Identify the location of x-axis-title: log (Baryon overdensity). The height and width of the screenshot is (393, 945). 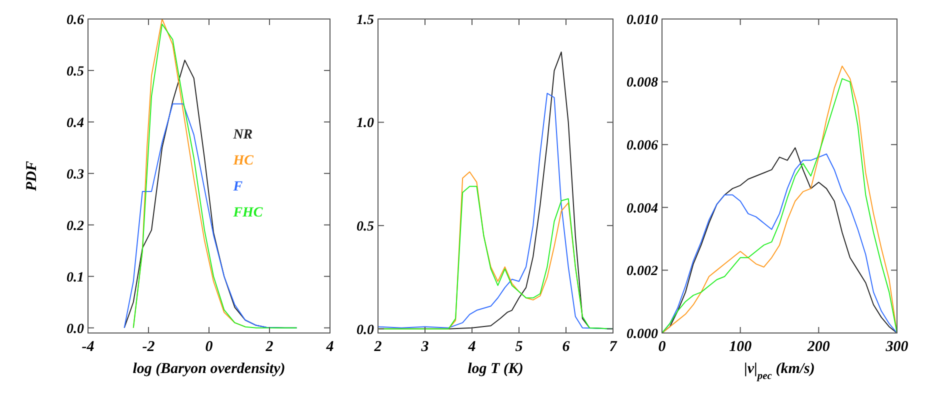
(209, 369).